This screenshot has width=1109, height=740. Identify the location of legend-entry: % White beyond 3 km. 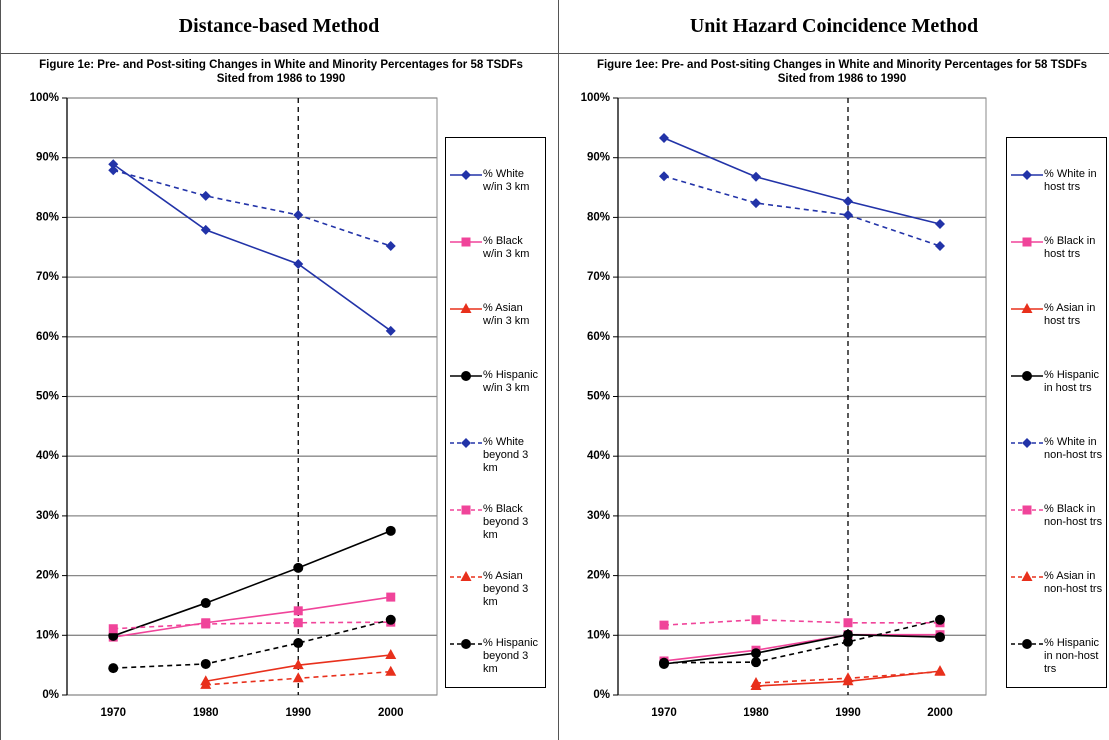
(497, 455).